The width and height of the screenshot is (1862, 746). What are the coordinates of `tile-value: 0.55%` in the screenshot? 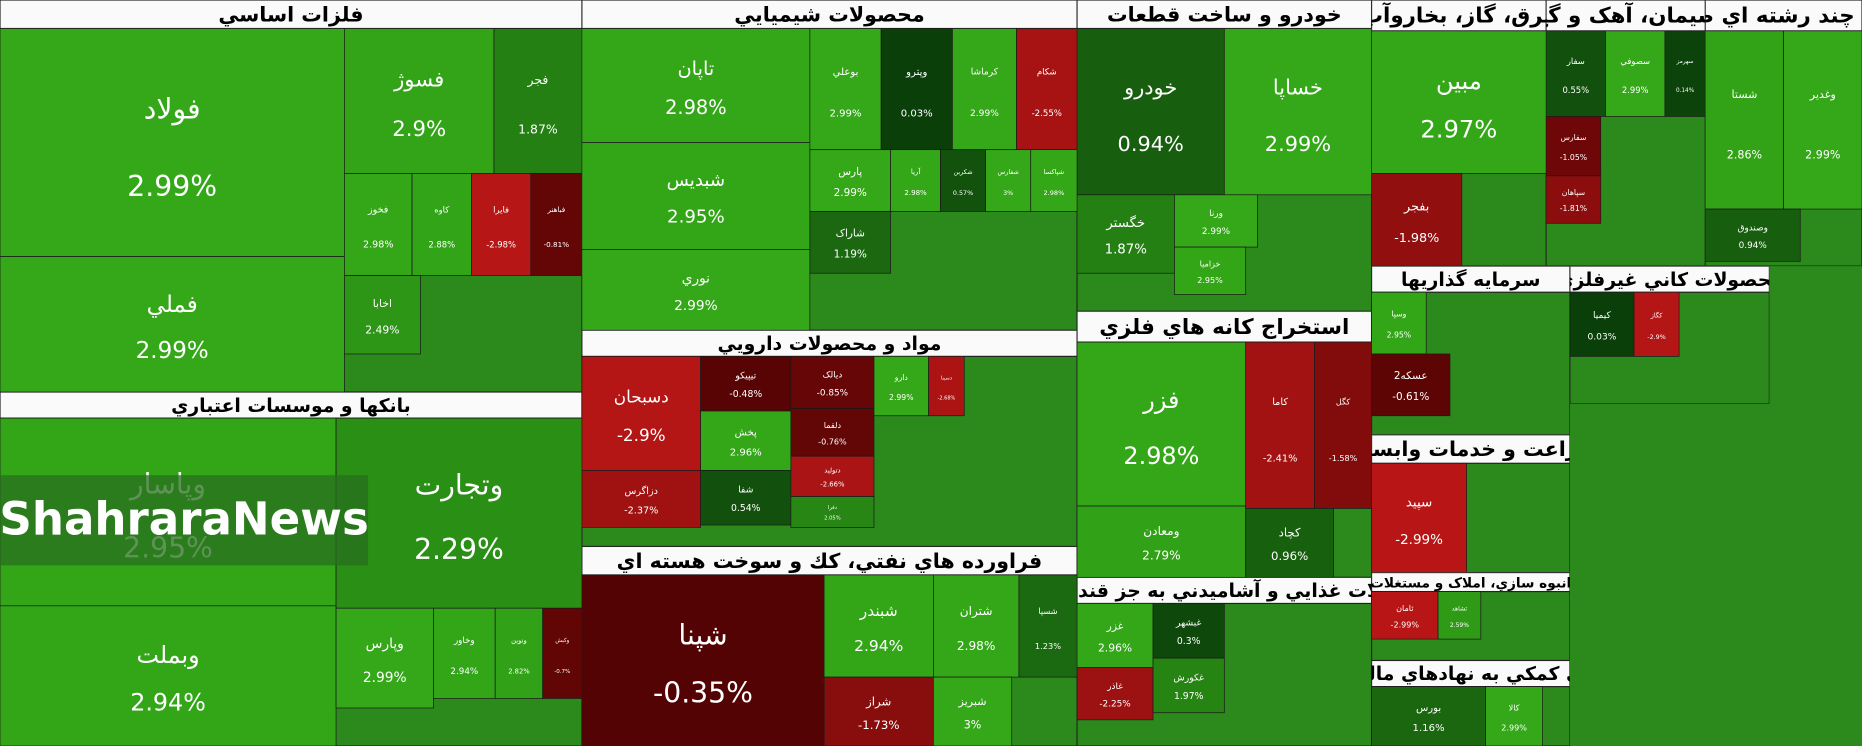 It's located at (1575, 90).